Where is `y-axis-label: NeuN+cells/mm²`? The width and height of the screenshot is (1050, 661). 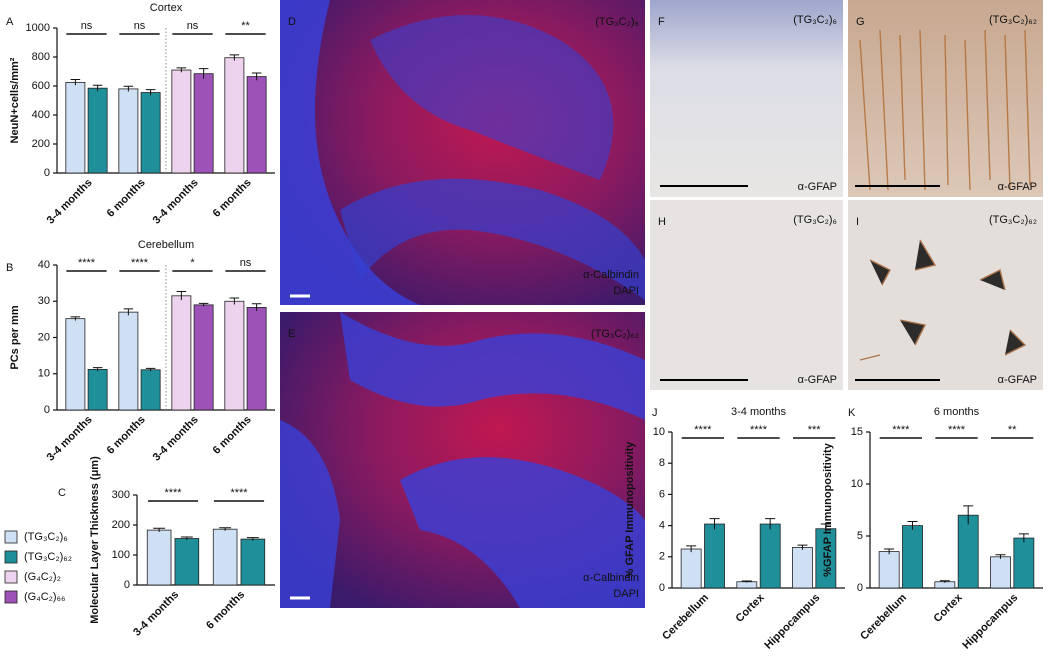
y-axis-label: NeuN+cells/mm² is located at coordinates (15, 100).